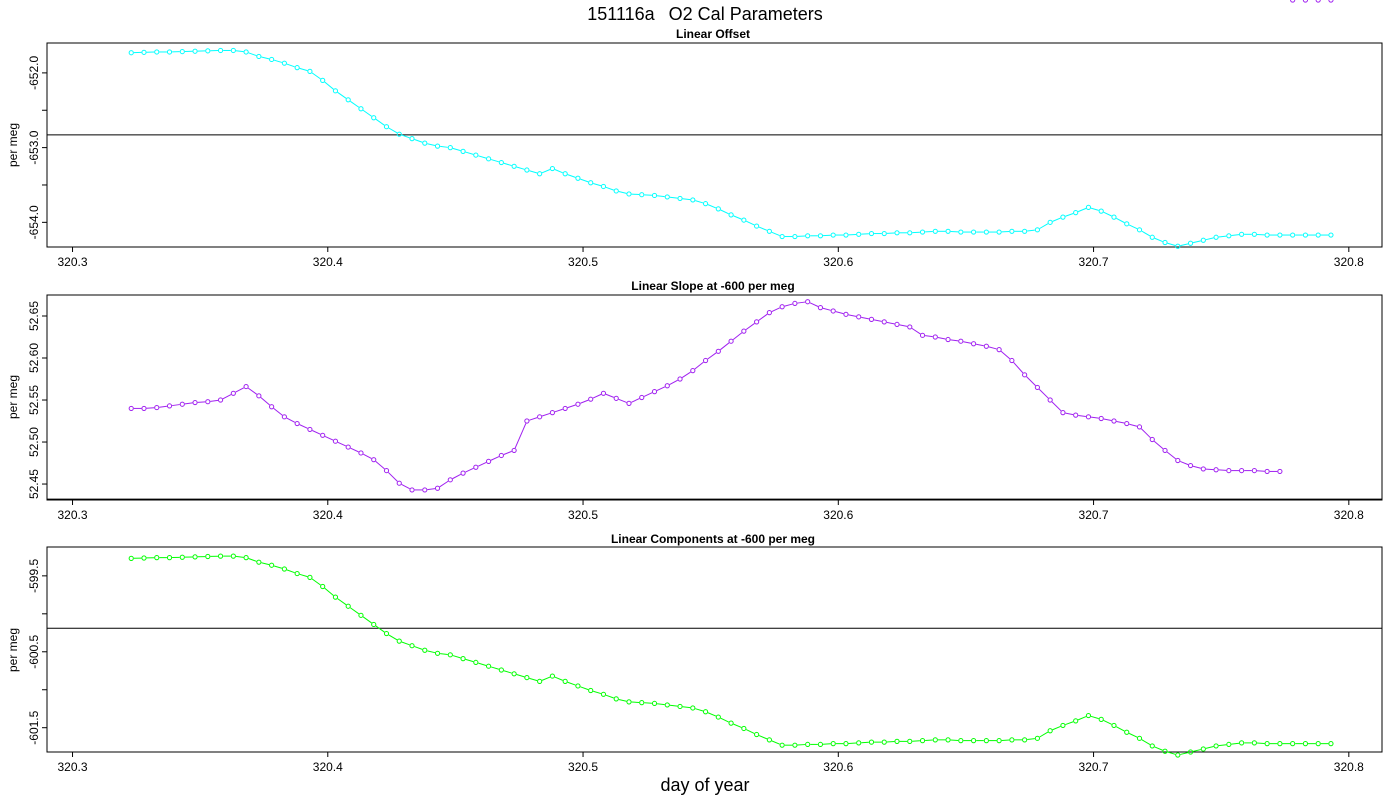 The height and width of the screenshot is (800, 1400). Describe the element at coordinates (13, 650) in the screenshot. I see `y-axis-label: per meg` at that location.